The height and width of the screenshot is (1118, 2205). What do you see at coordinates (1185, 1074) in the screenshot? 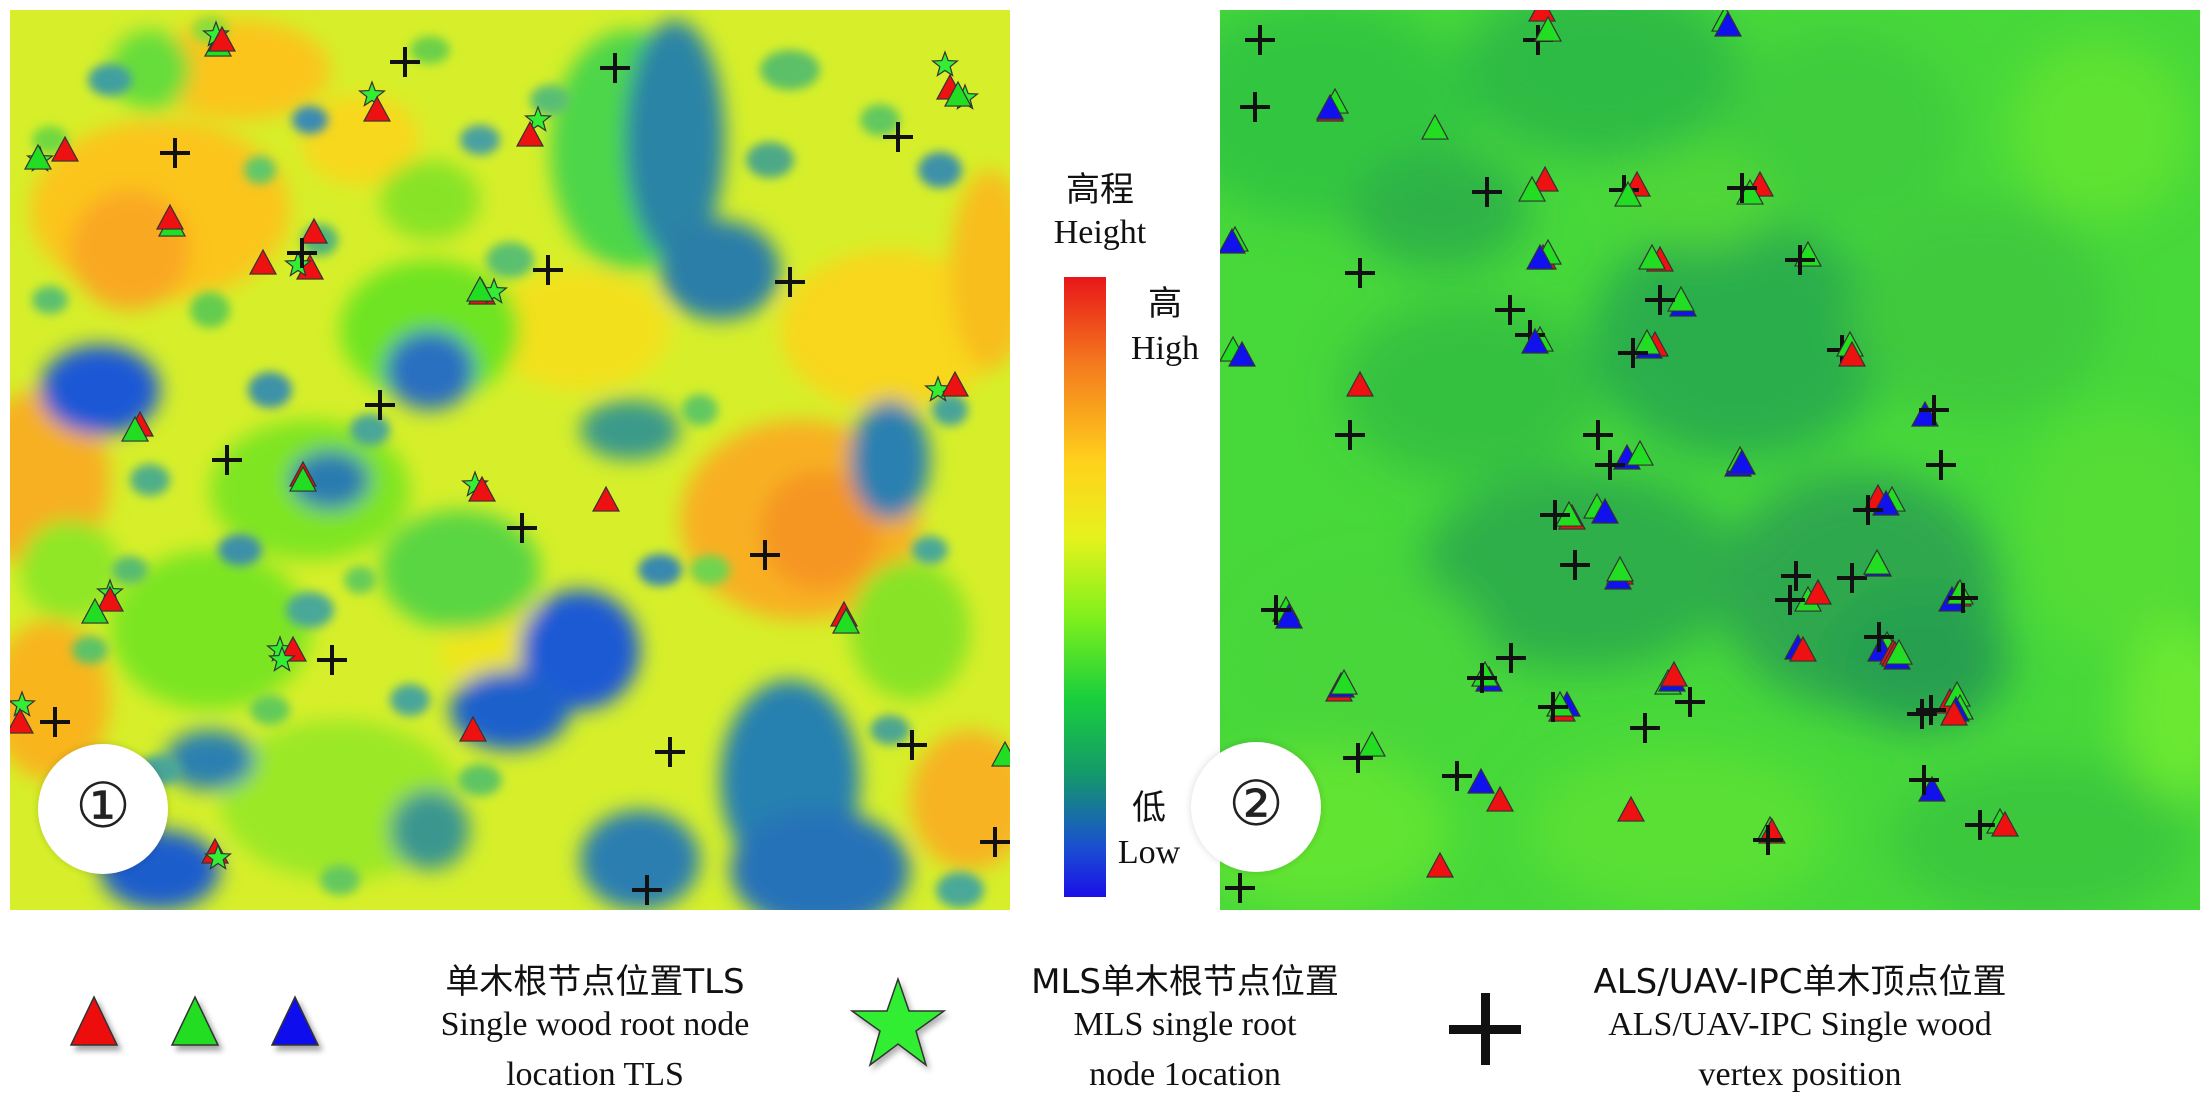
I see `legend-mls-line2: node 1ocation` at bounding box center [1185, 1074].